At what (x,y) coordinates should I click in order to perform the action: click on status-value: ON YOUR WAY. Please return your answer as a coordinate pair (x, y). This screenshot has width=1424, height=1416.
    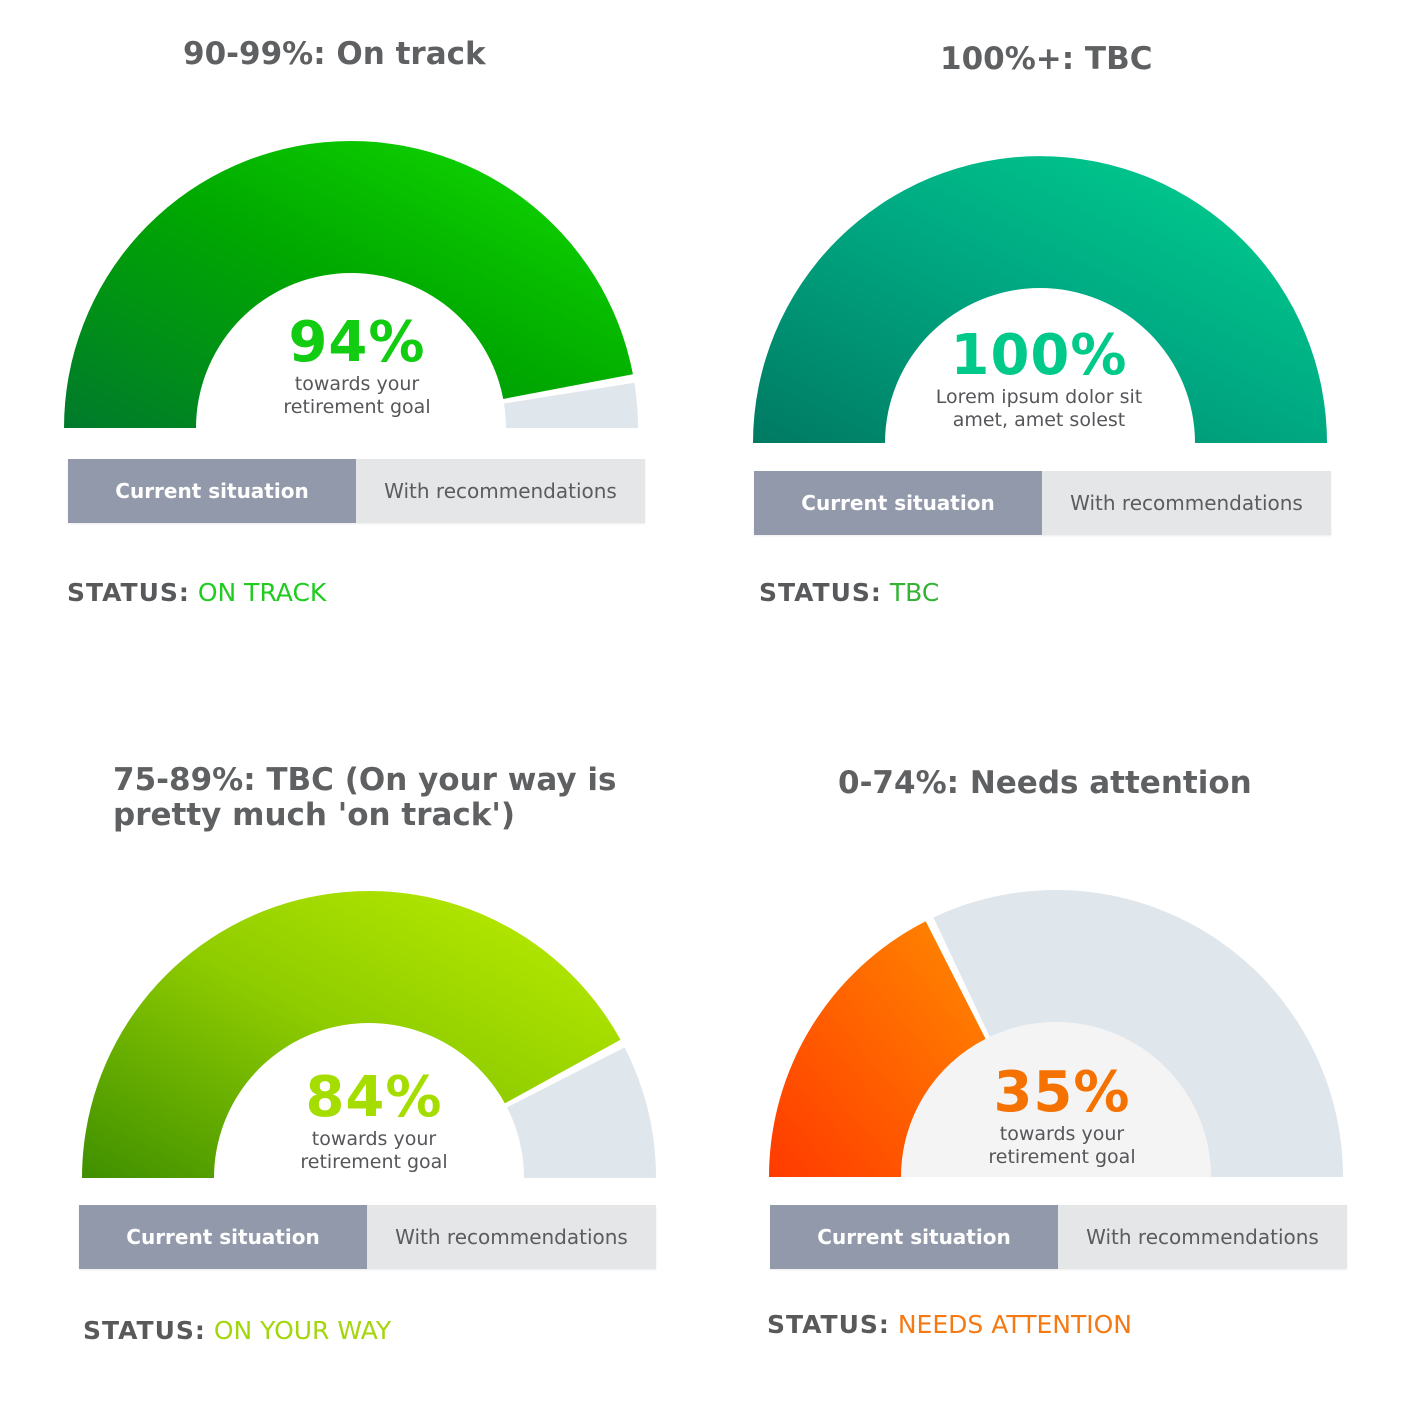
    Looking at the image, I should click on (302, 1330).